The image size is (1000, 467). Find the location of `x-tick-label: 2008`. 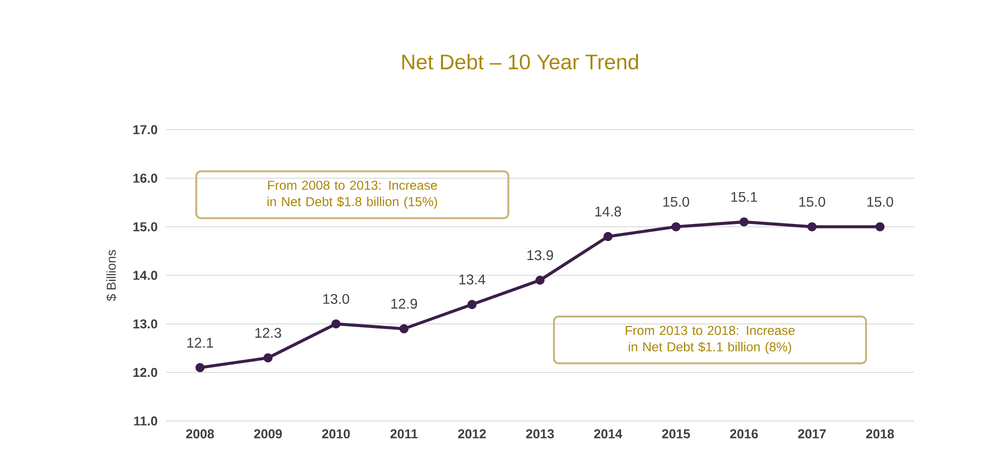

x-tick-label: 2008 is located at coordinates (200, 433).